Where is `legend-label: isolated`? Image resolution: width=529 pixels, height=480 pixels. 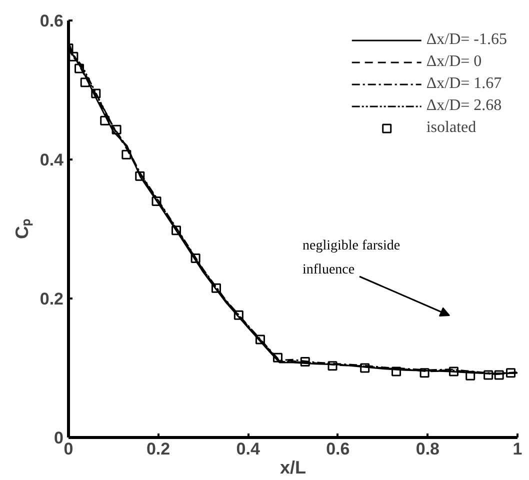 legend-label: isolated is located at coordinates (451, 128).